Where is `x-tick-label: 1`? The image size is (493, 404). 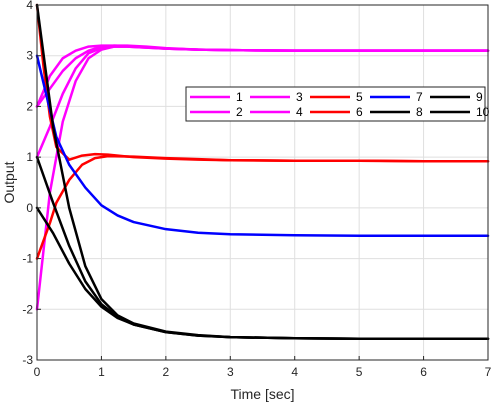 x-tick-label: 1 is located at coordinates (101, 372).